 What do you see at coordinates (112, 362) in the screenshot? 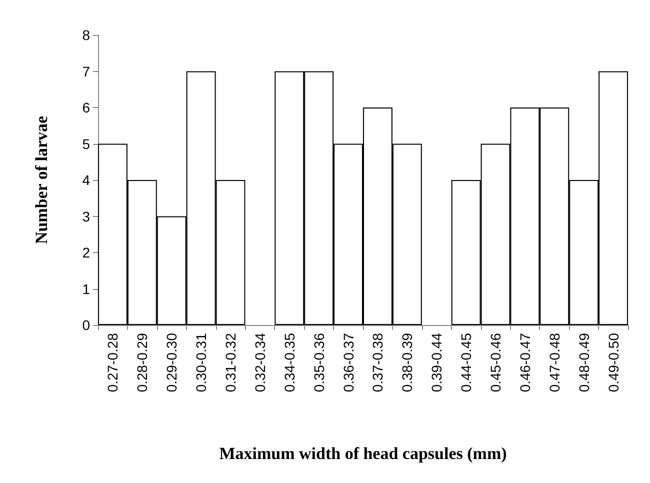
I see `x-tick-label: 0.27-0.28` at bounding box center [112, 362].